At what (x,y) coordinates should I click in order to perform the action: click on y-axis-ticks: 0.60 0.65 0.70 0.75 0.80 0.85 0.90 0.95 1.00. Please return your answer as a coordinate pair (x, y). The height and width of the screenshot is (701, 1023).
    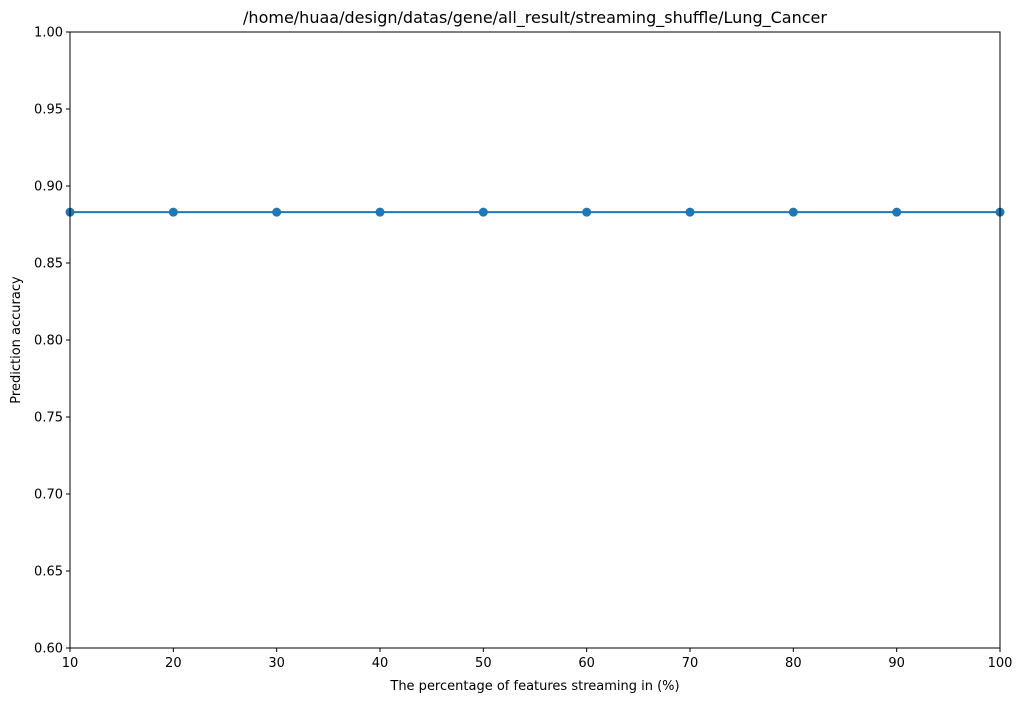
    Looking at the image, I should click on (52, 341).